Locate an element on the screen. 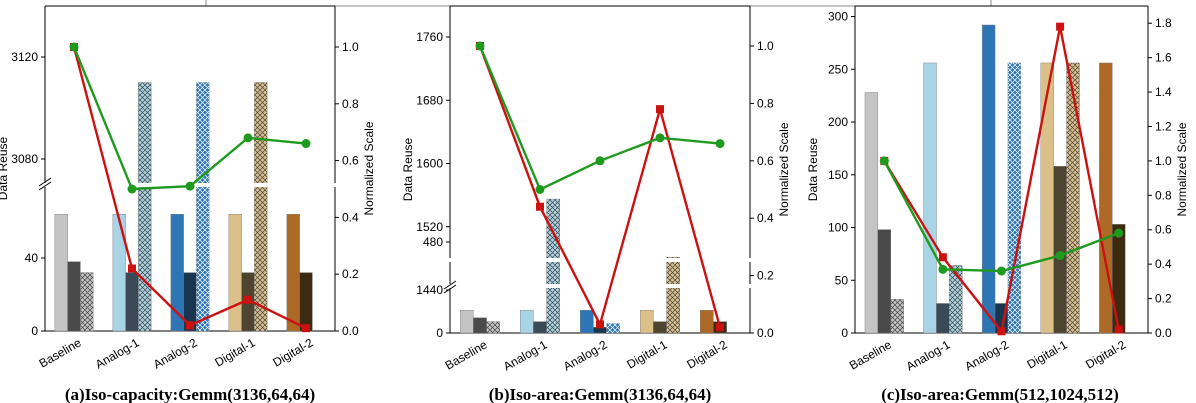 The width and height of the screenshot is (1196, 403). y-tick-label: 200 is located at coordinates (838, 122).